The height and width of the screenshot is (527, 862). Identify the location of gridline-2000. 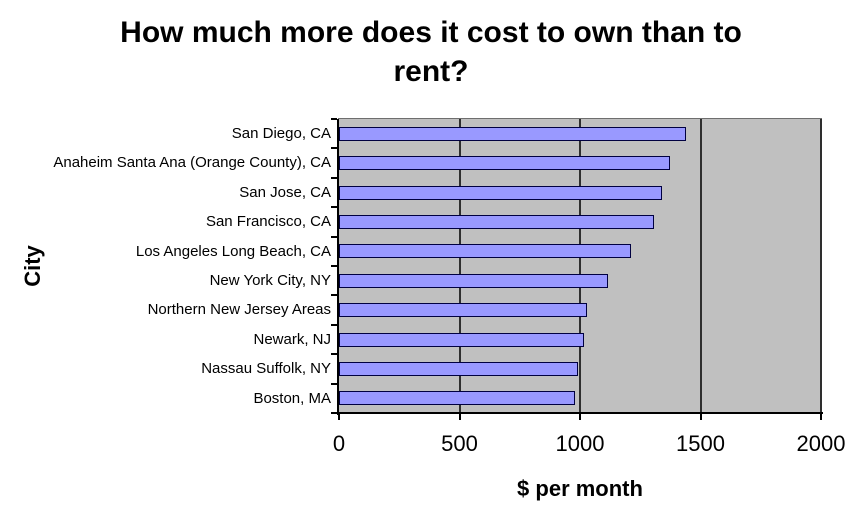
(821, 266).